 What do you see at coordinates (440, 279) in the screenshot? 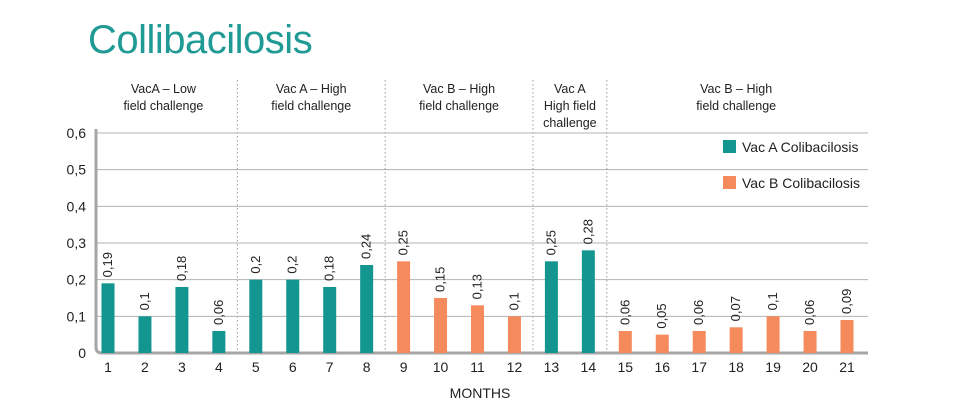
I see `data-label: 0,15` at bounding box center [440, 279].